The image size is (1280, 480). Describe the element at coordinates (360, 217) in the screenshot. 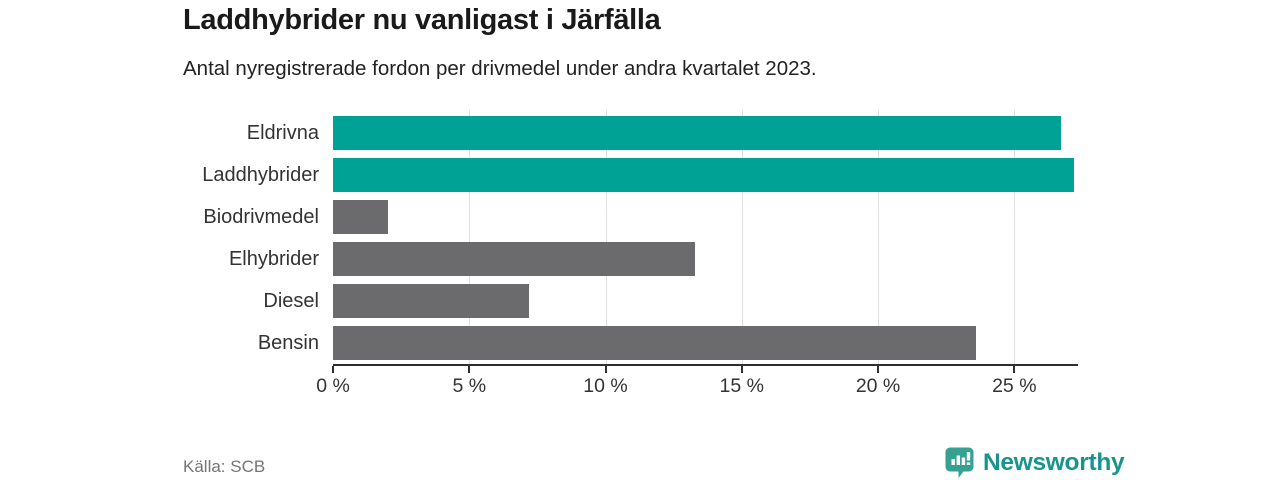

I see `bar-biodrivmedel` at that location.